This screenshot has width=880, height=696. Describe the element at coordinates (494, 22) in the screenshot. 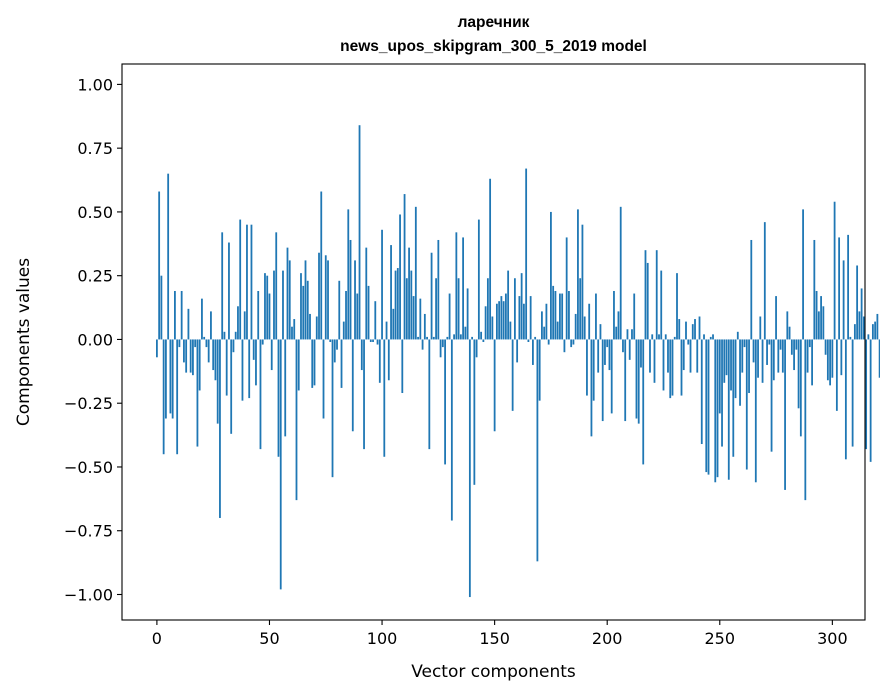

I see `chart-title: ларечник` at that location.